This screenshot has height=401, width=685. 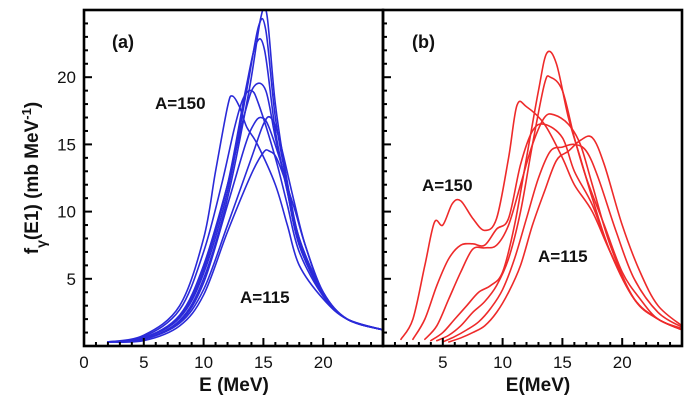 What do you see at coordinates (538, 385) in the screenshot?
I see `xlabel-b: E(MeV)` at bounding box center [538, 385].